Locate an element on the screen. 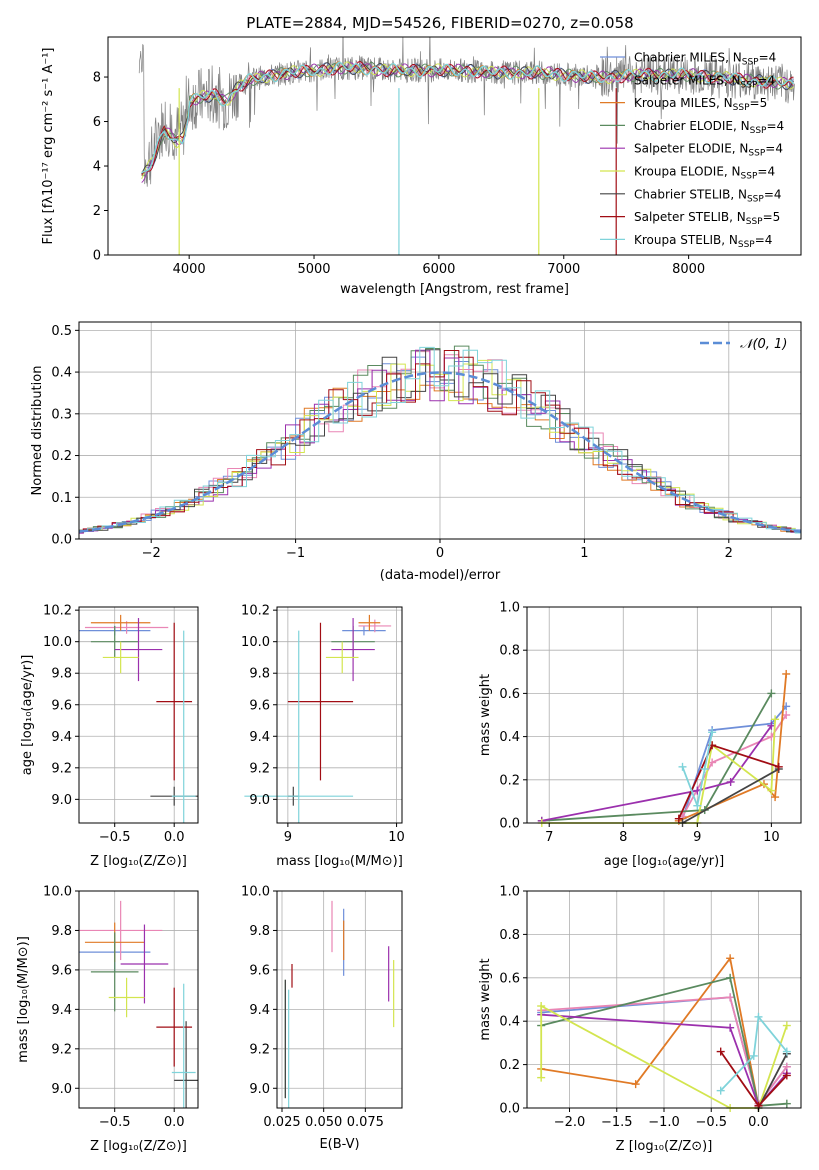 This screenshot has width=819, height=1170. x-tick-label: 4000 is located at coordinates (189, 269).